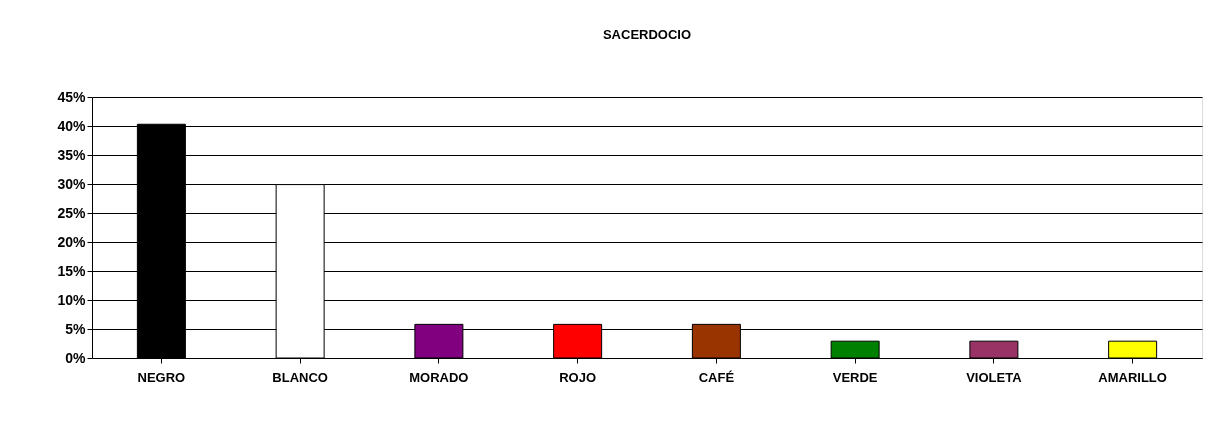 This screenshot has width=1218, height=424. Describe the element at coordinates (161, 377) in the screenshot. I see `x-tick-label: NEGRO` at that location.